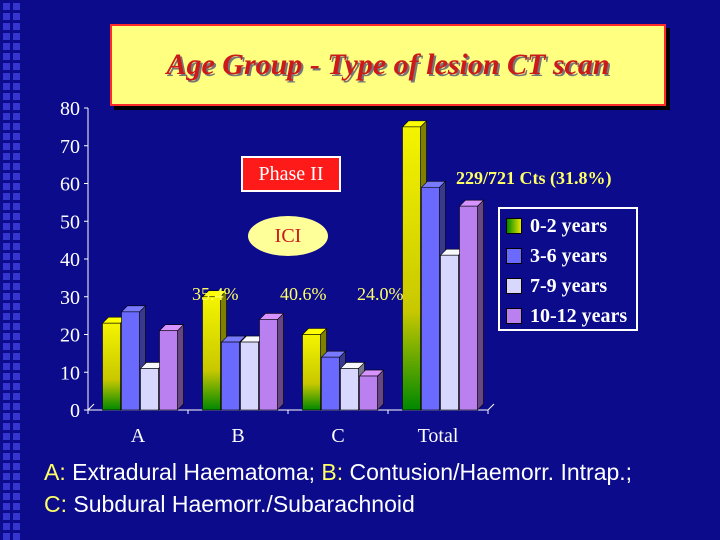 The width and height of the screenshot is (720, 540). What do you see at coordinates (70, 185) in the screenshot?
I see `y-tick-label: 60` at bounding box center [70, 185].